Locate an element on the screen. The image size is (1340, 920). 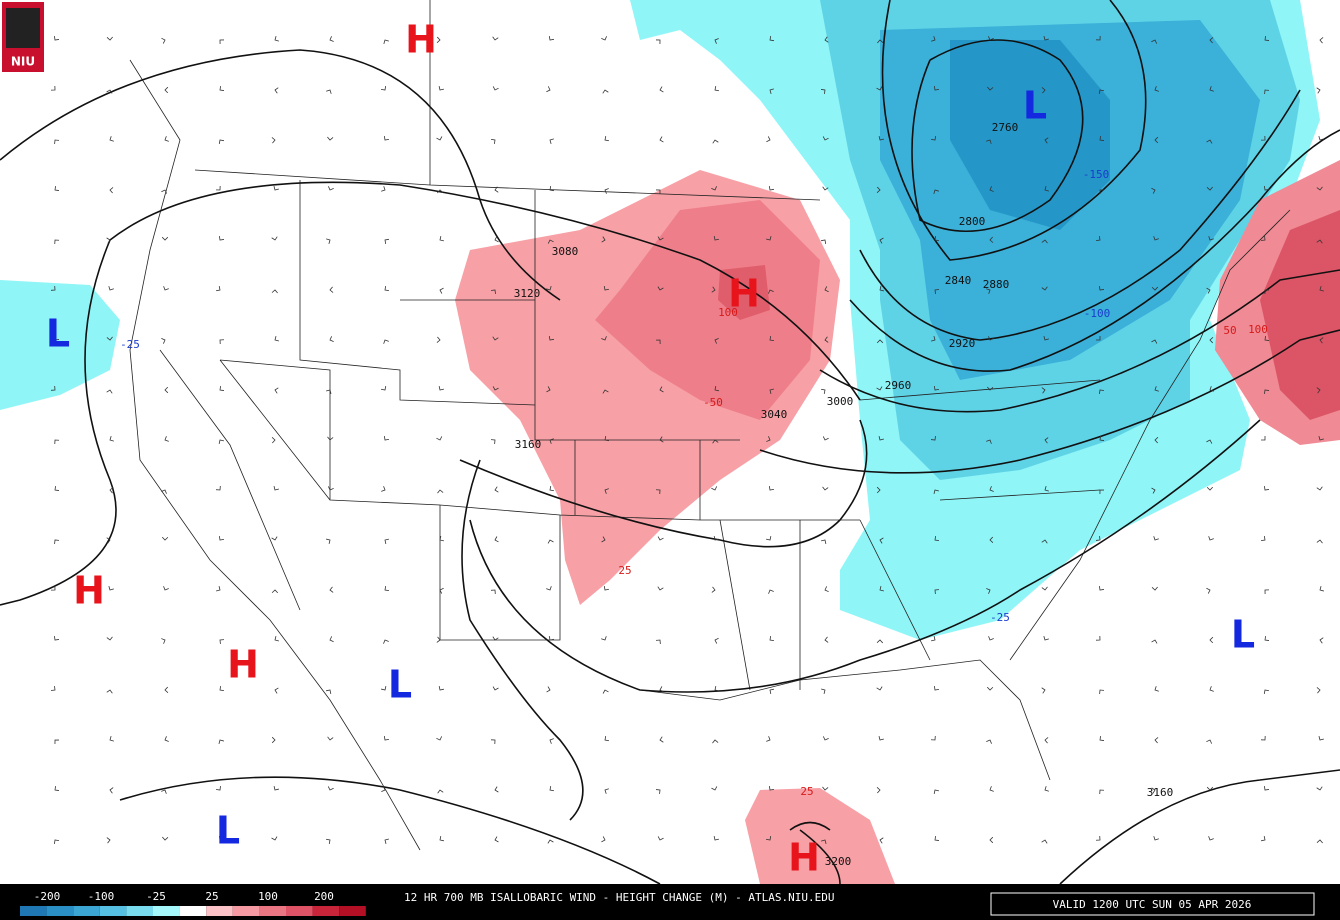
high-center: H is located at coordinates (804, 858).